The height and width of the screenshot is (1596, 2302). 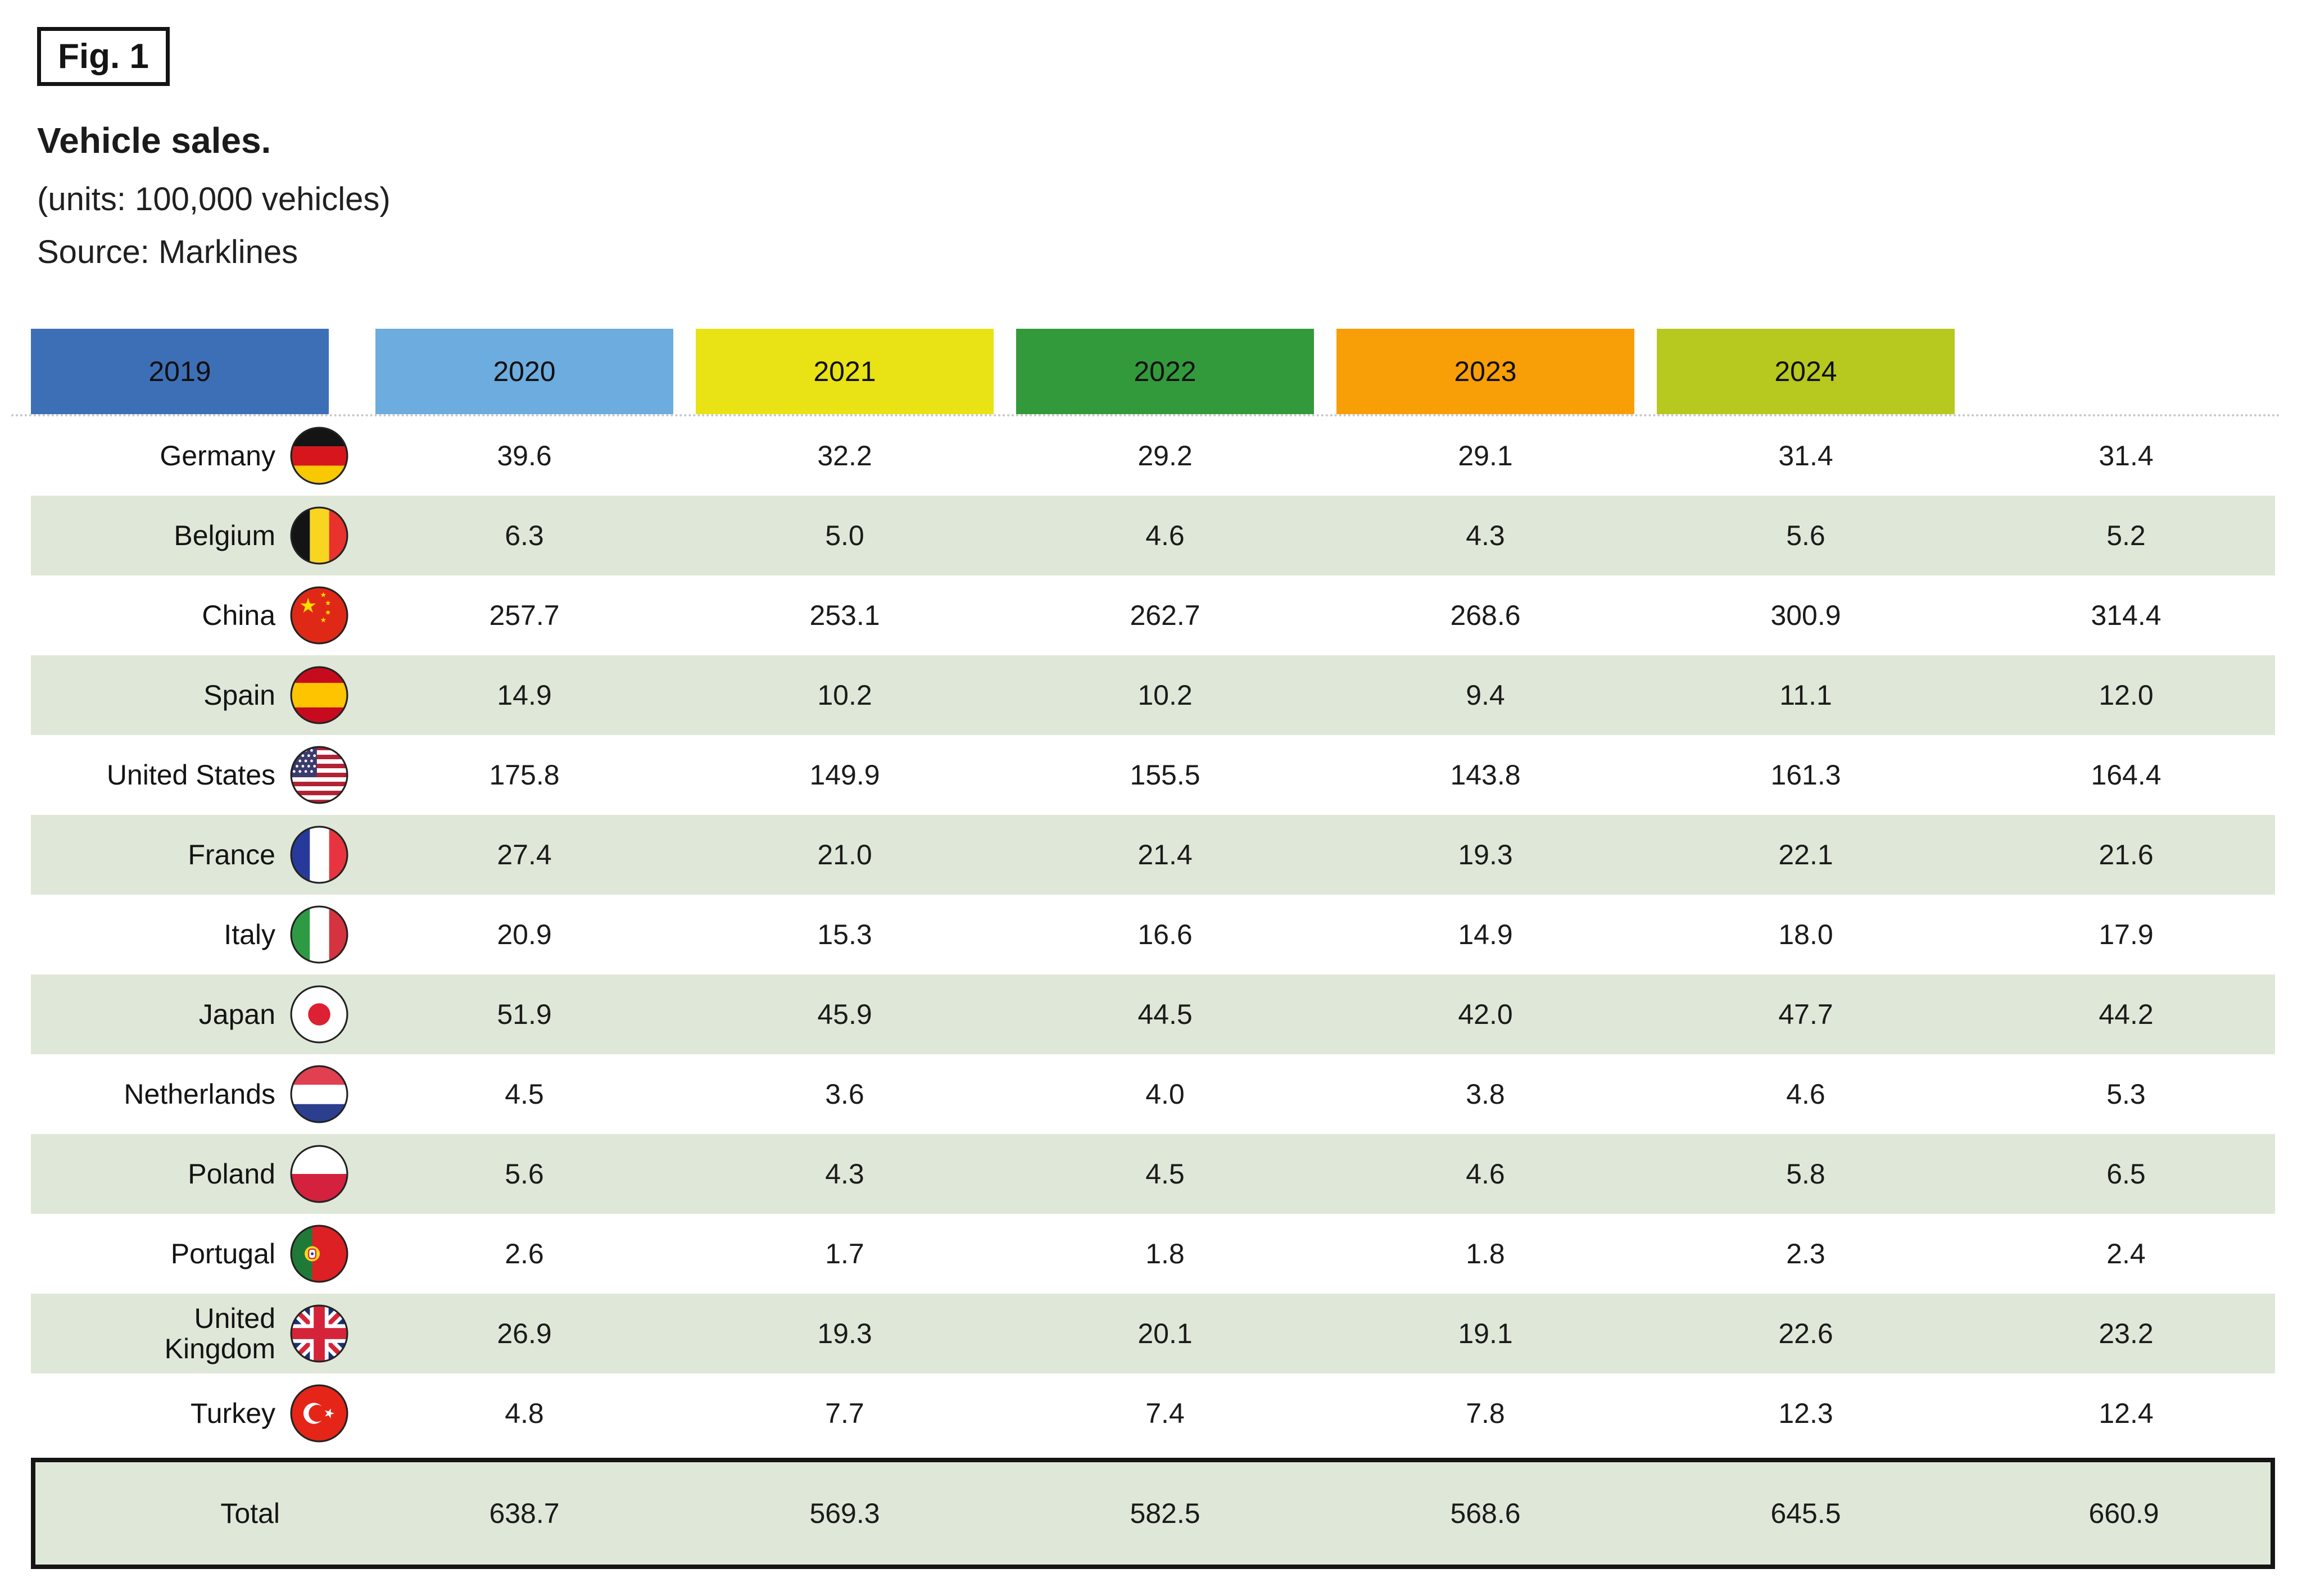 What do you see at coordinates (844, 1334) in the screenshot?
I see `value-cell: 19.3` at bounding box center [844, 1334].